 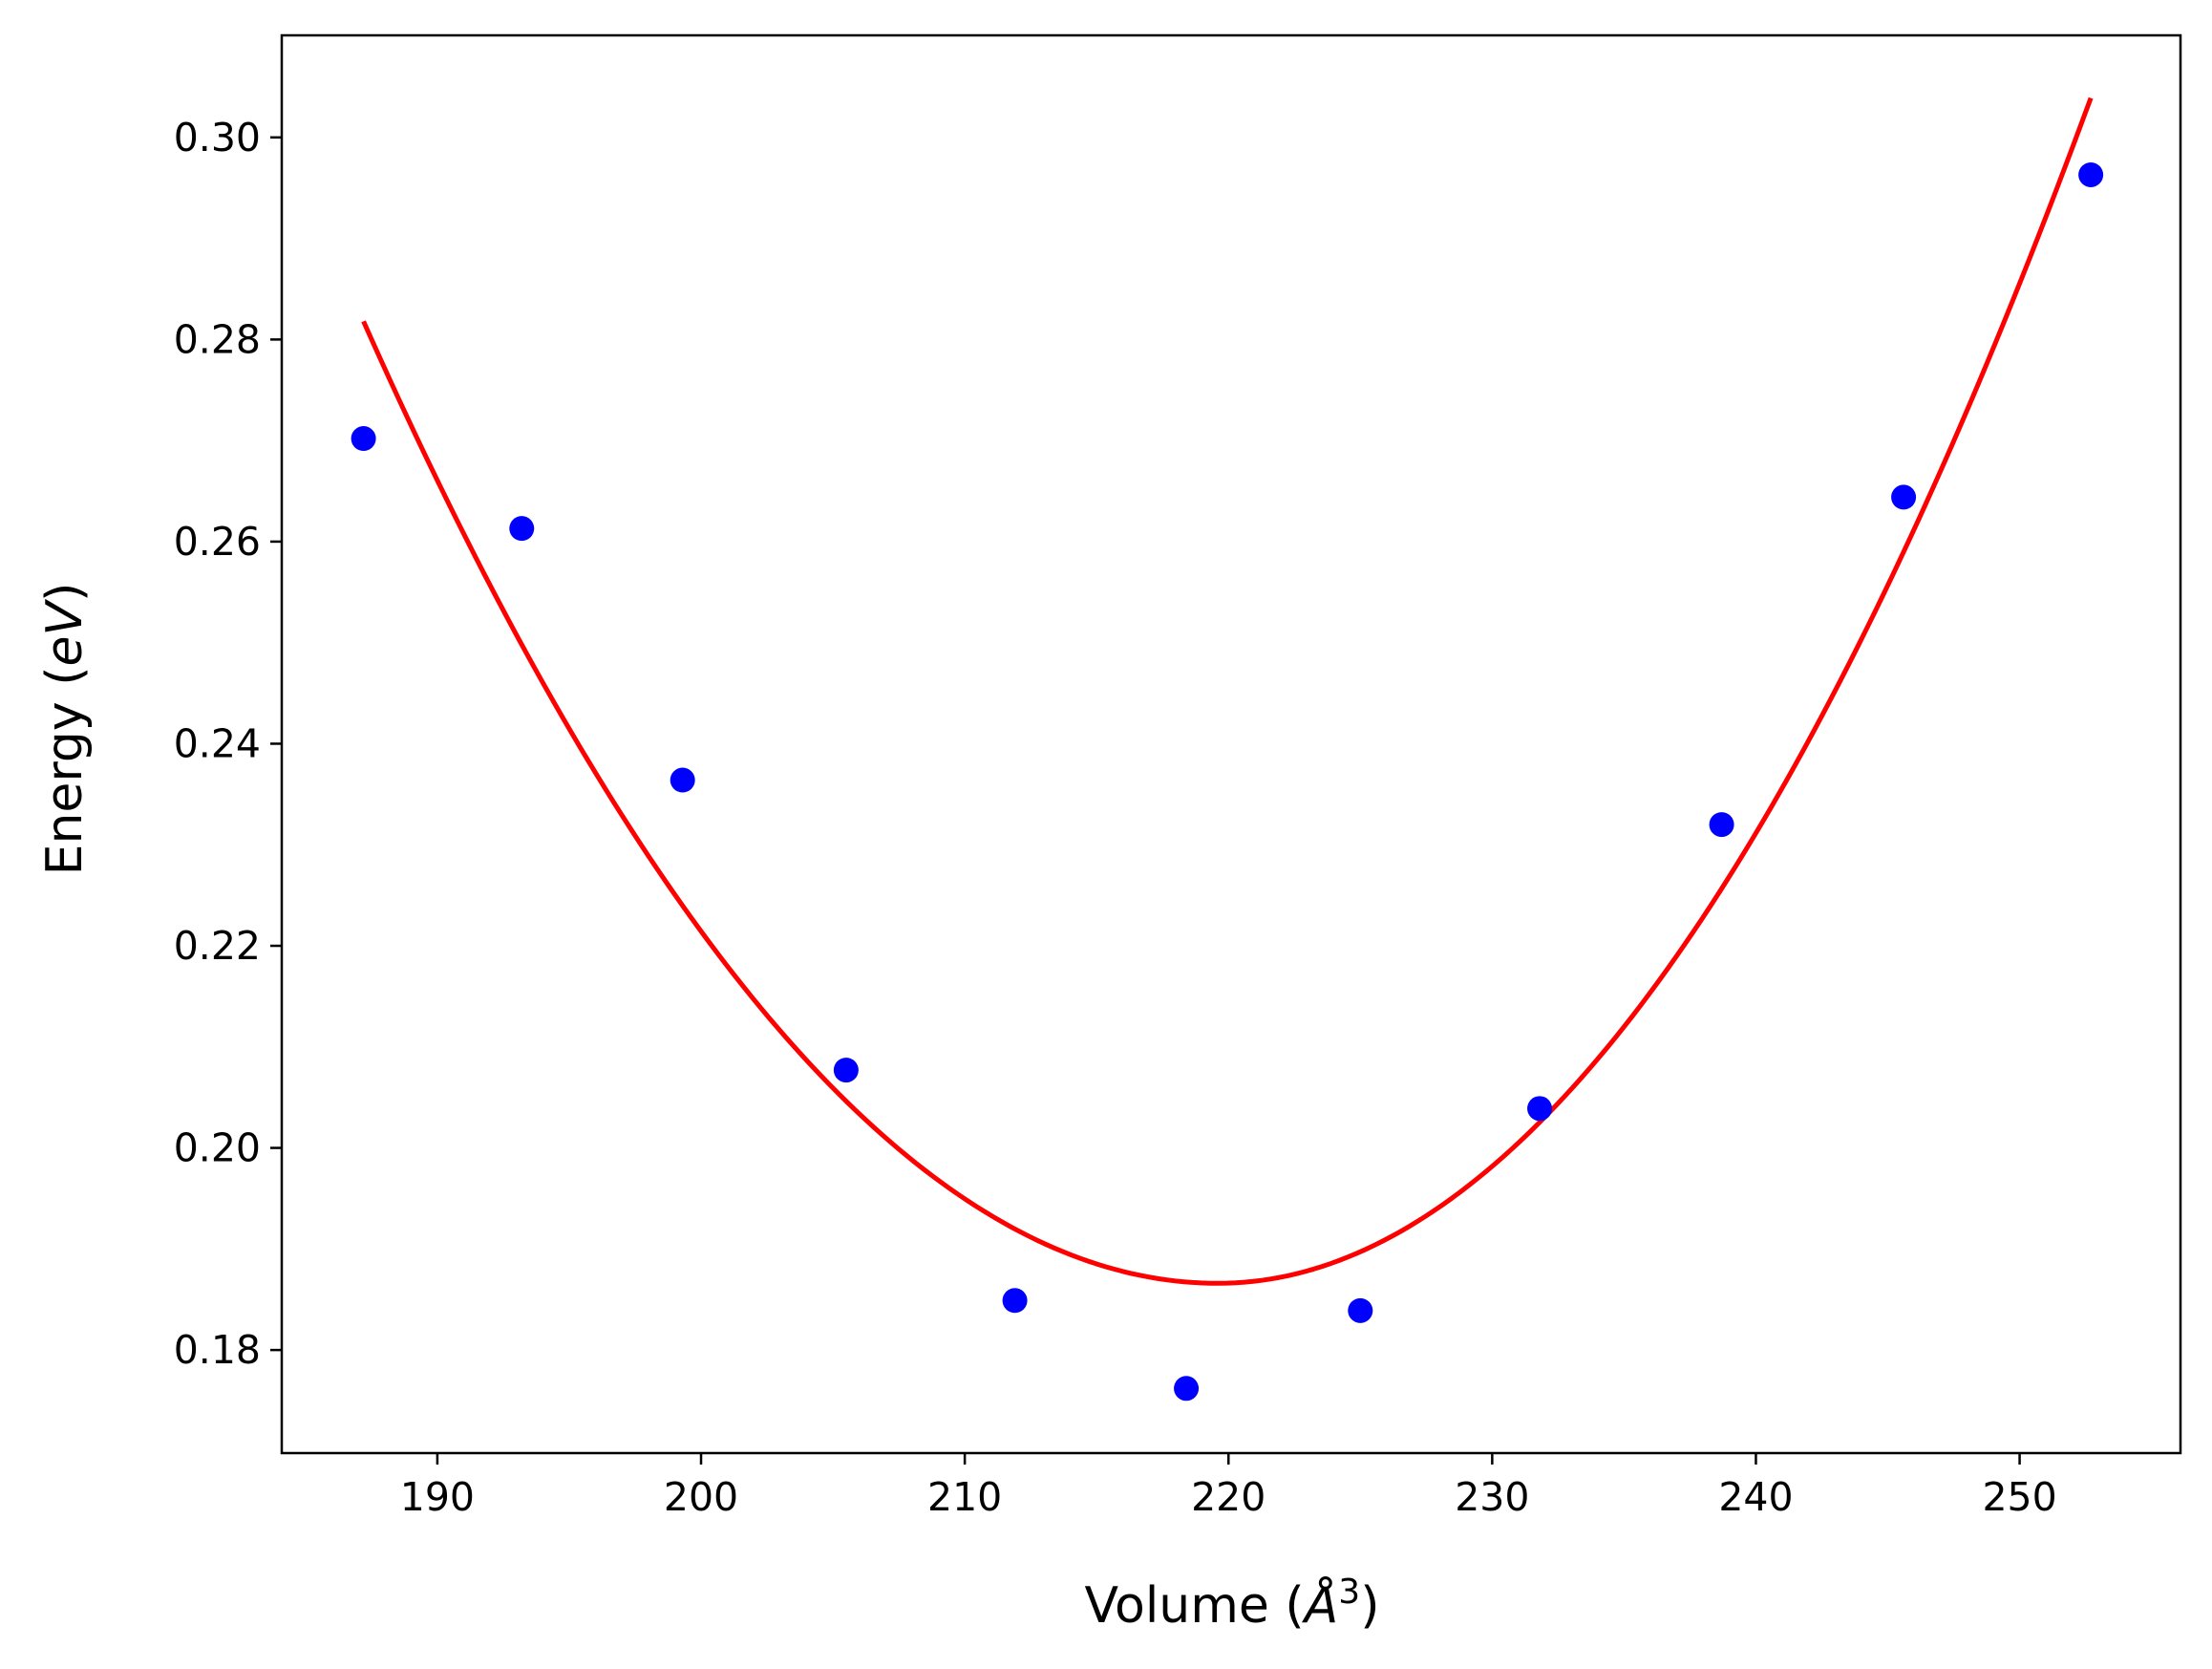 What do you see at coordinates (217, 1148) in the screenshot?
I see `y-tick-label: 0.20` at bounding box center [217, 1148].